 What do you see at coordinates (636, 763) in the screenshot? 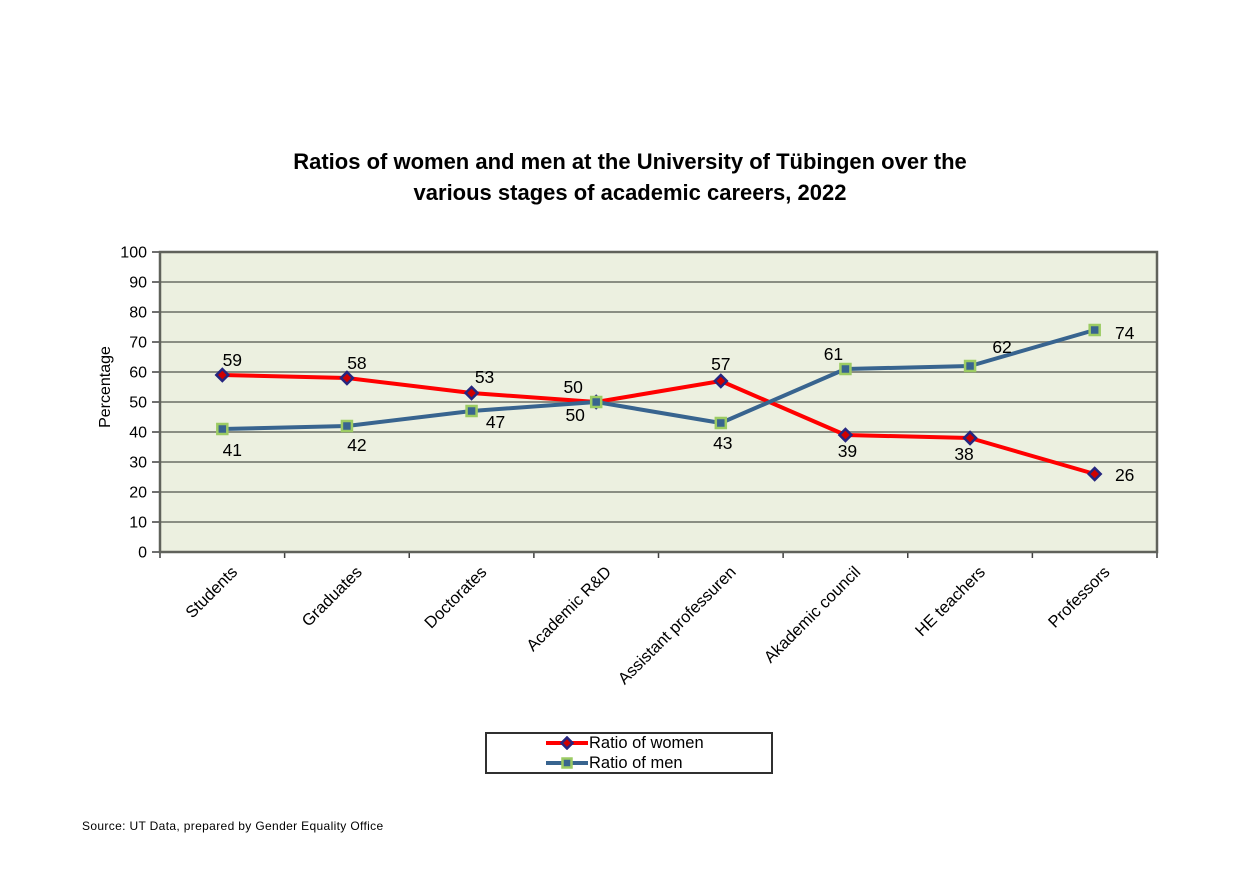
I see `legend-label-men: Ratio of men` at bounding box center [636, 763].